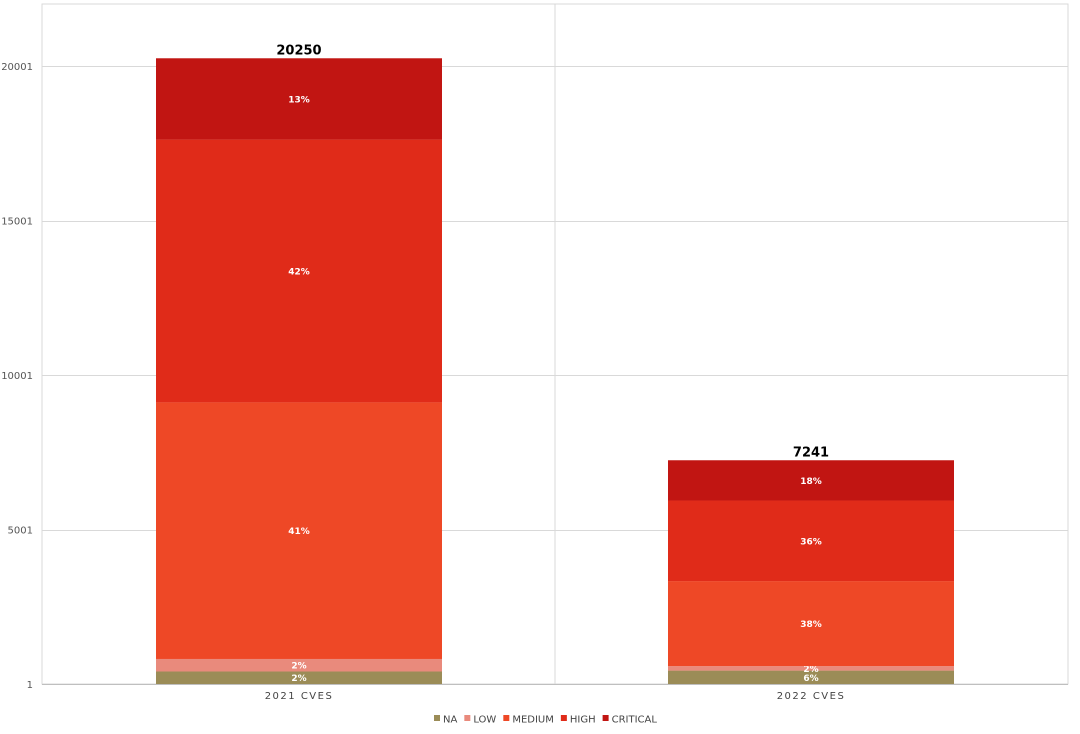 This screenshot has height=734, width=1080. Describe the element at coordinates (484, 720) in the screenshot. I see `legend-label: LOW` at that location.